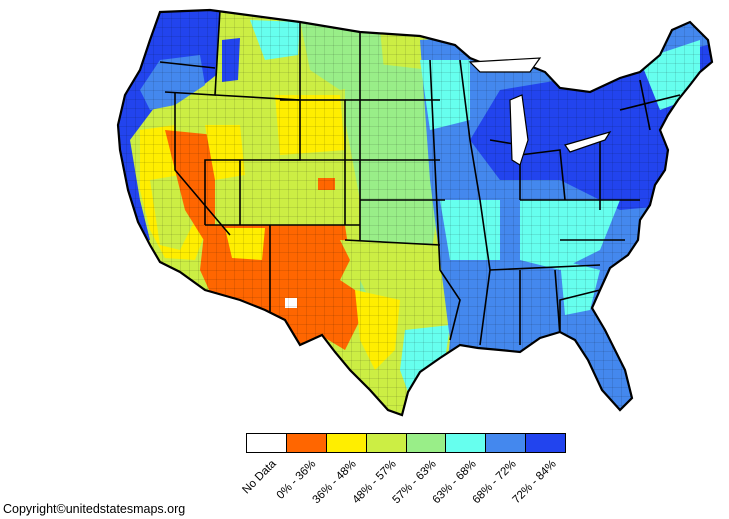  I want to click on legend-colorbar, so click(406, 443).